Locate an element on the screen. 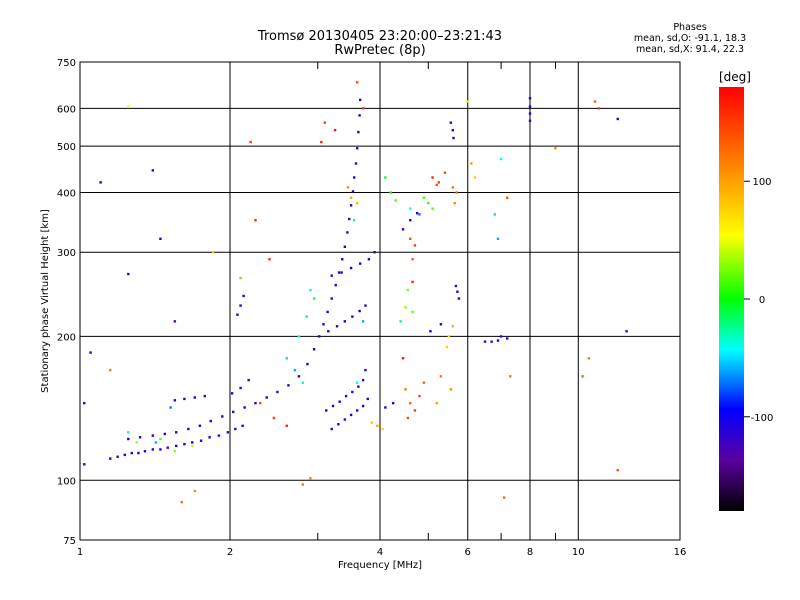 Image resolution: width=800 pixels, height=600 pixels. y-tick-label: 500 is located at coordinates (66, 147).